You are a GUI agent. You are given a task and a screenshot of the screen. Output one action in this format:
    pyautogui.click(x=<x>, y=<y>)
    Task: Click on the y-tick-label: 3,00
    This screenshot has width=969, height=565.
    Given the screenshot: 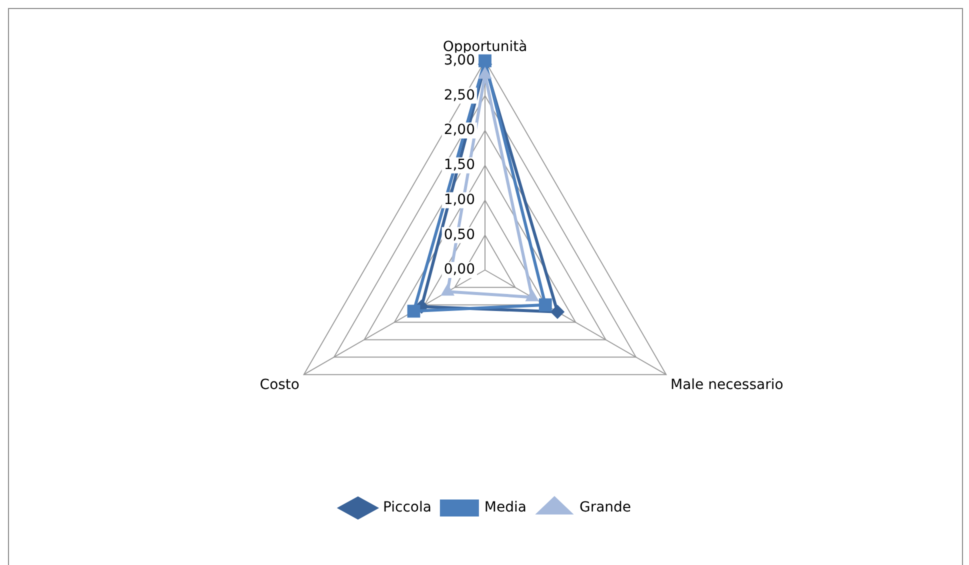 What is the action you would take?
    pyautogui.click(x=459, y=60)
    